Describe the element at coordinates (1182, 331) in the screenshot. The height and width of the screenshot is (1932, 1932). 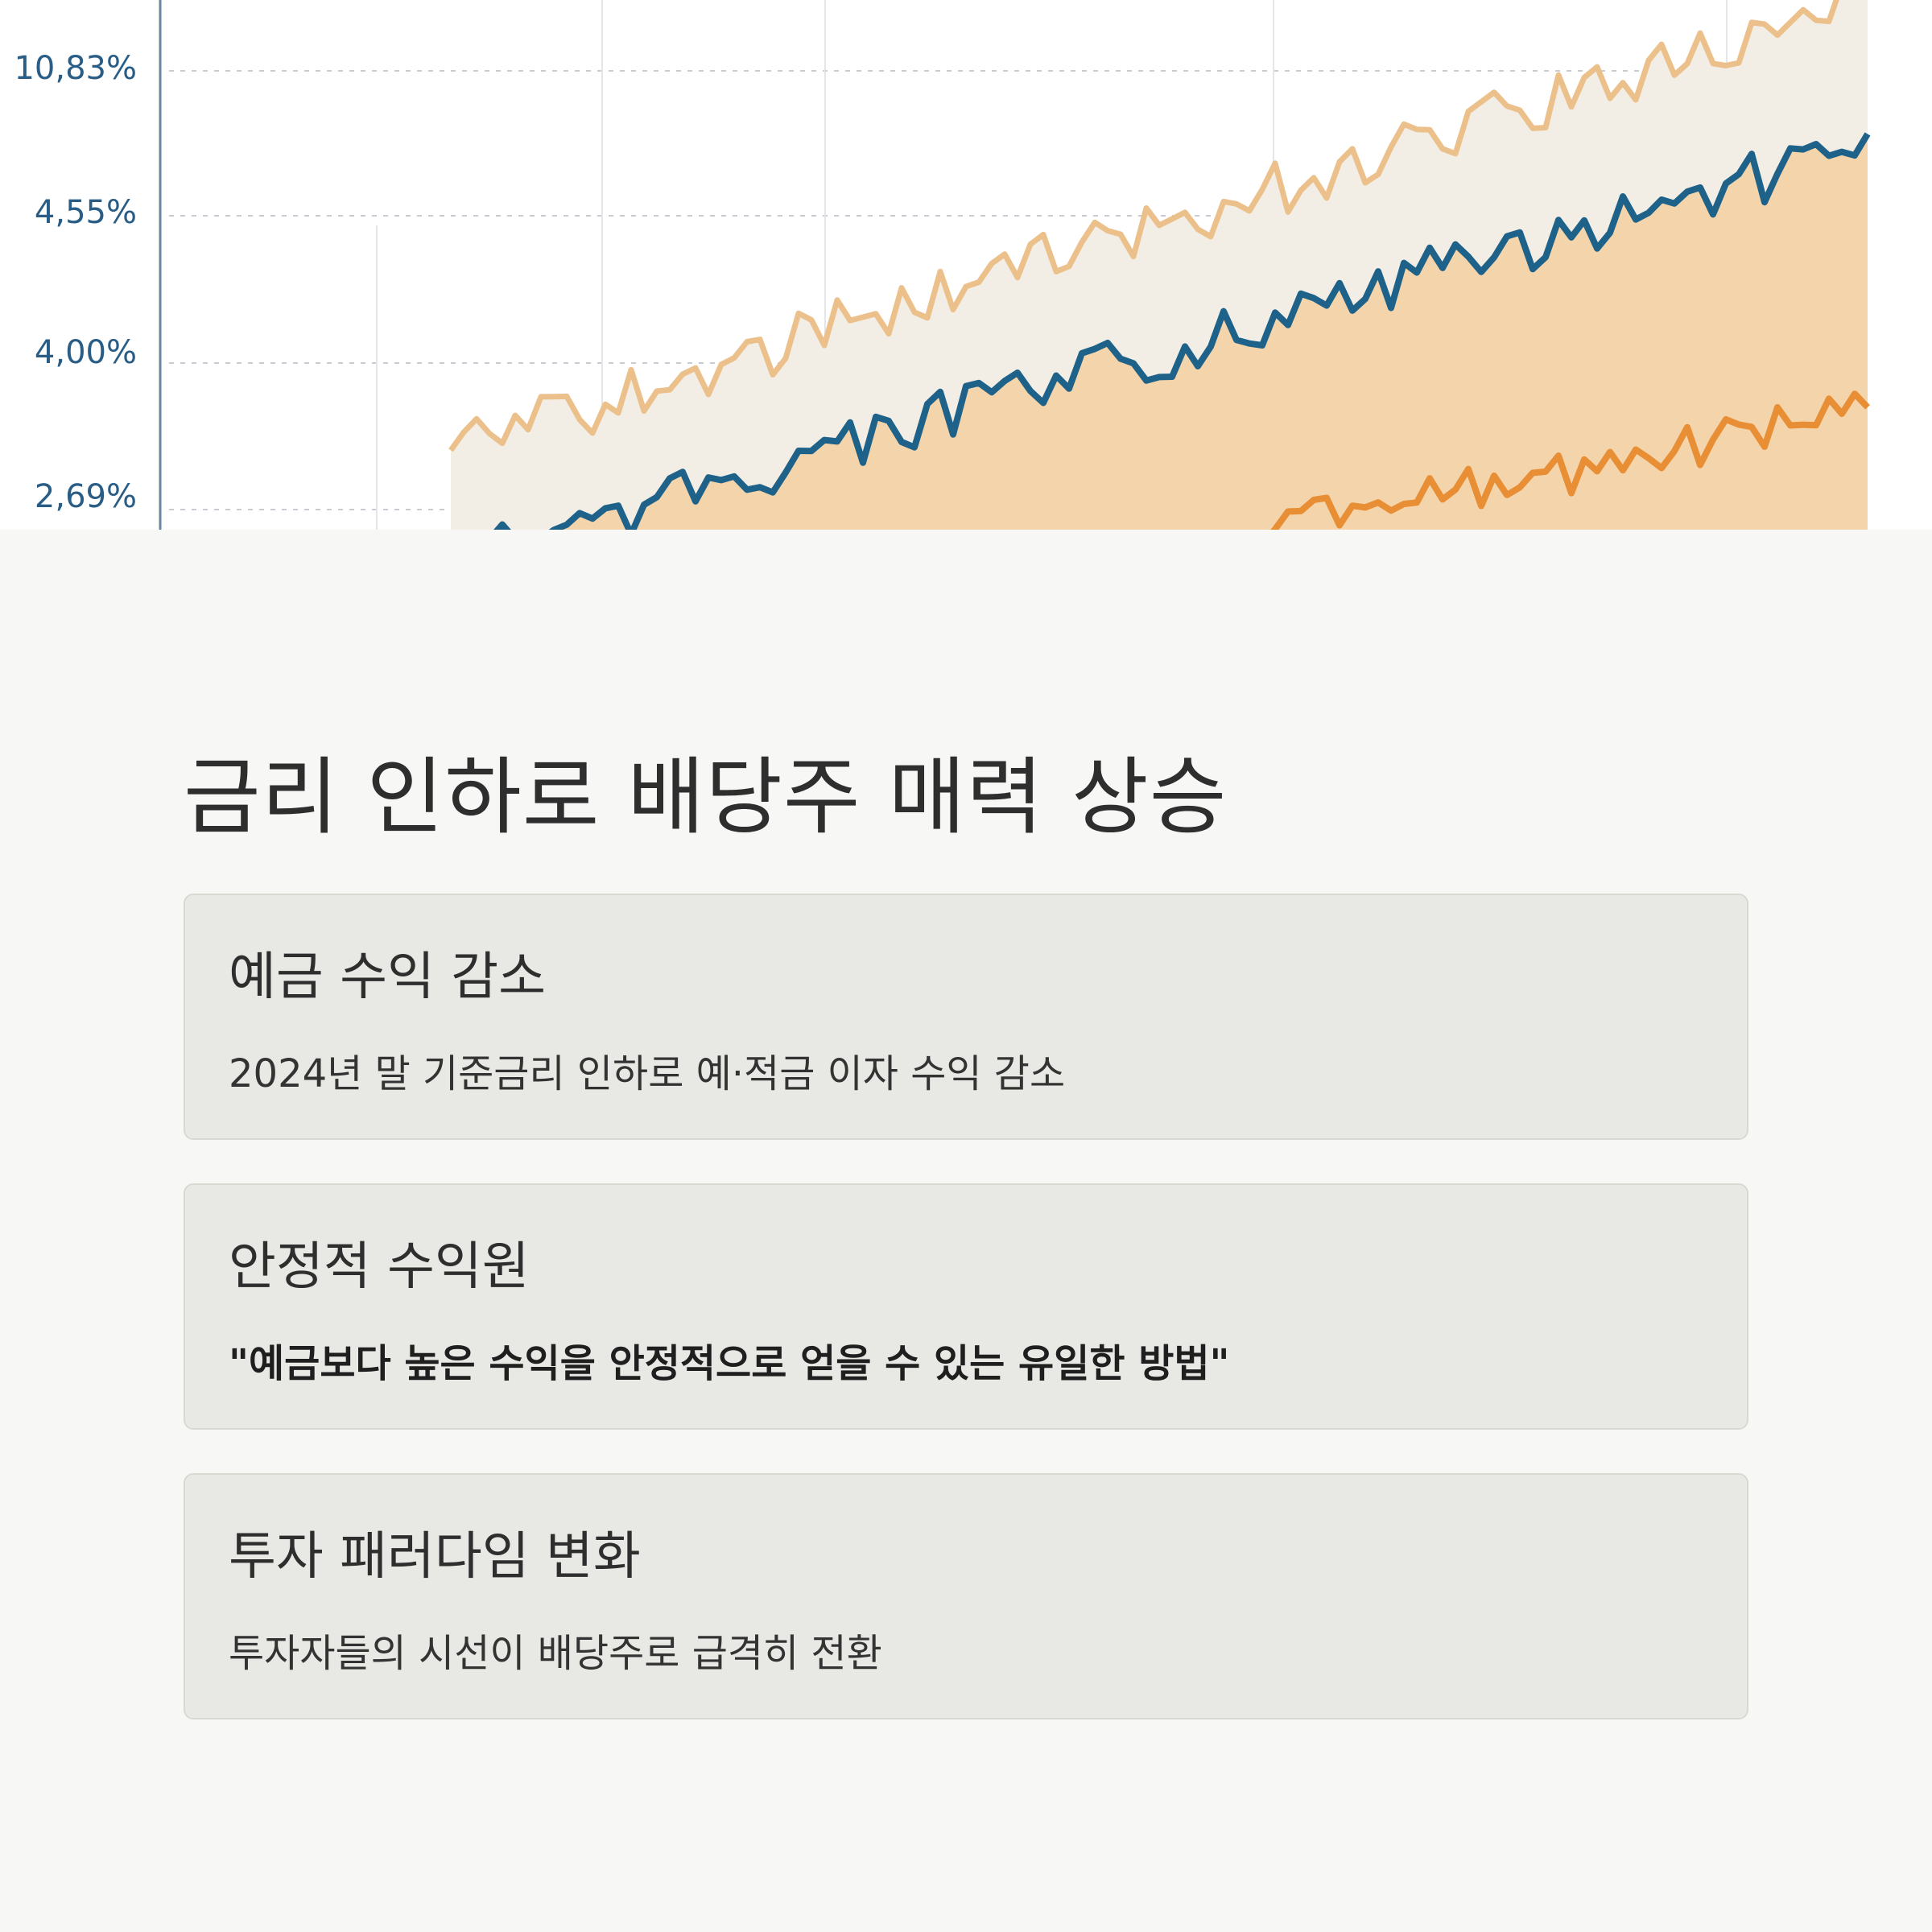
I see `middle-series-line` at that location.